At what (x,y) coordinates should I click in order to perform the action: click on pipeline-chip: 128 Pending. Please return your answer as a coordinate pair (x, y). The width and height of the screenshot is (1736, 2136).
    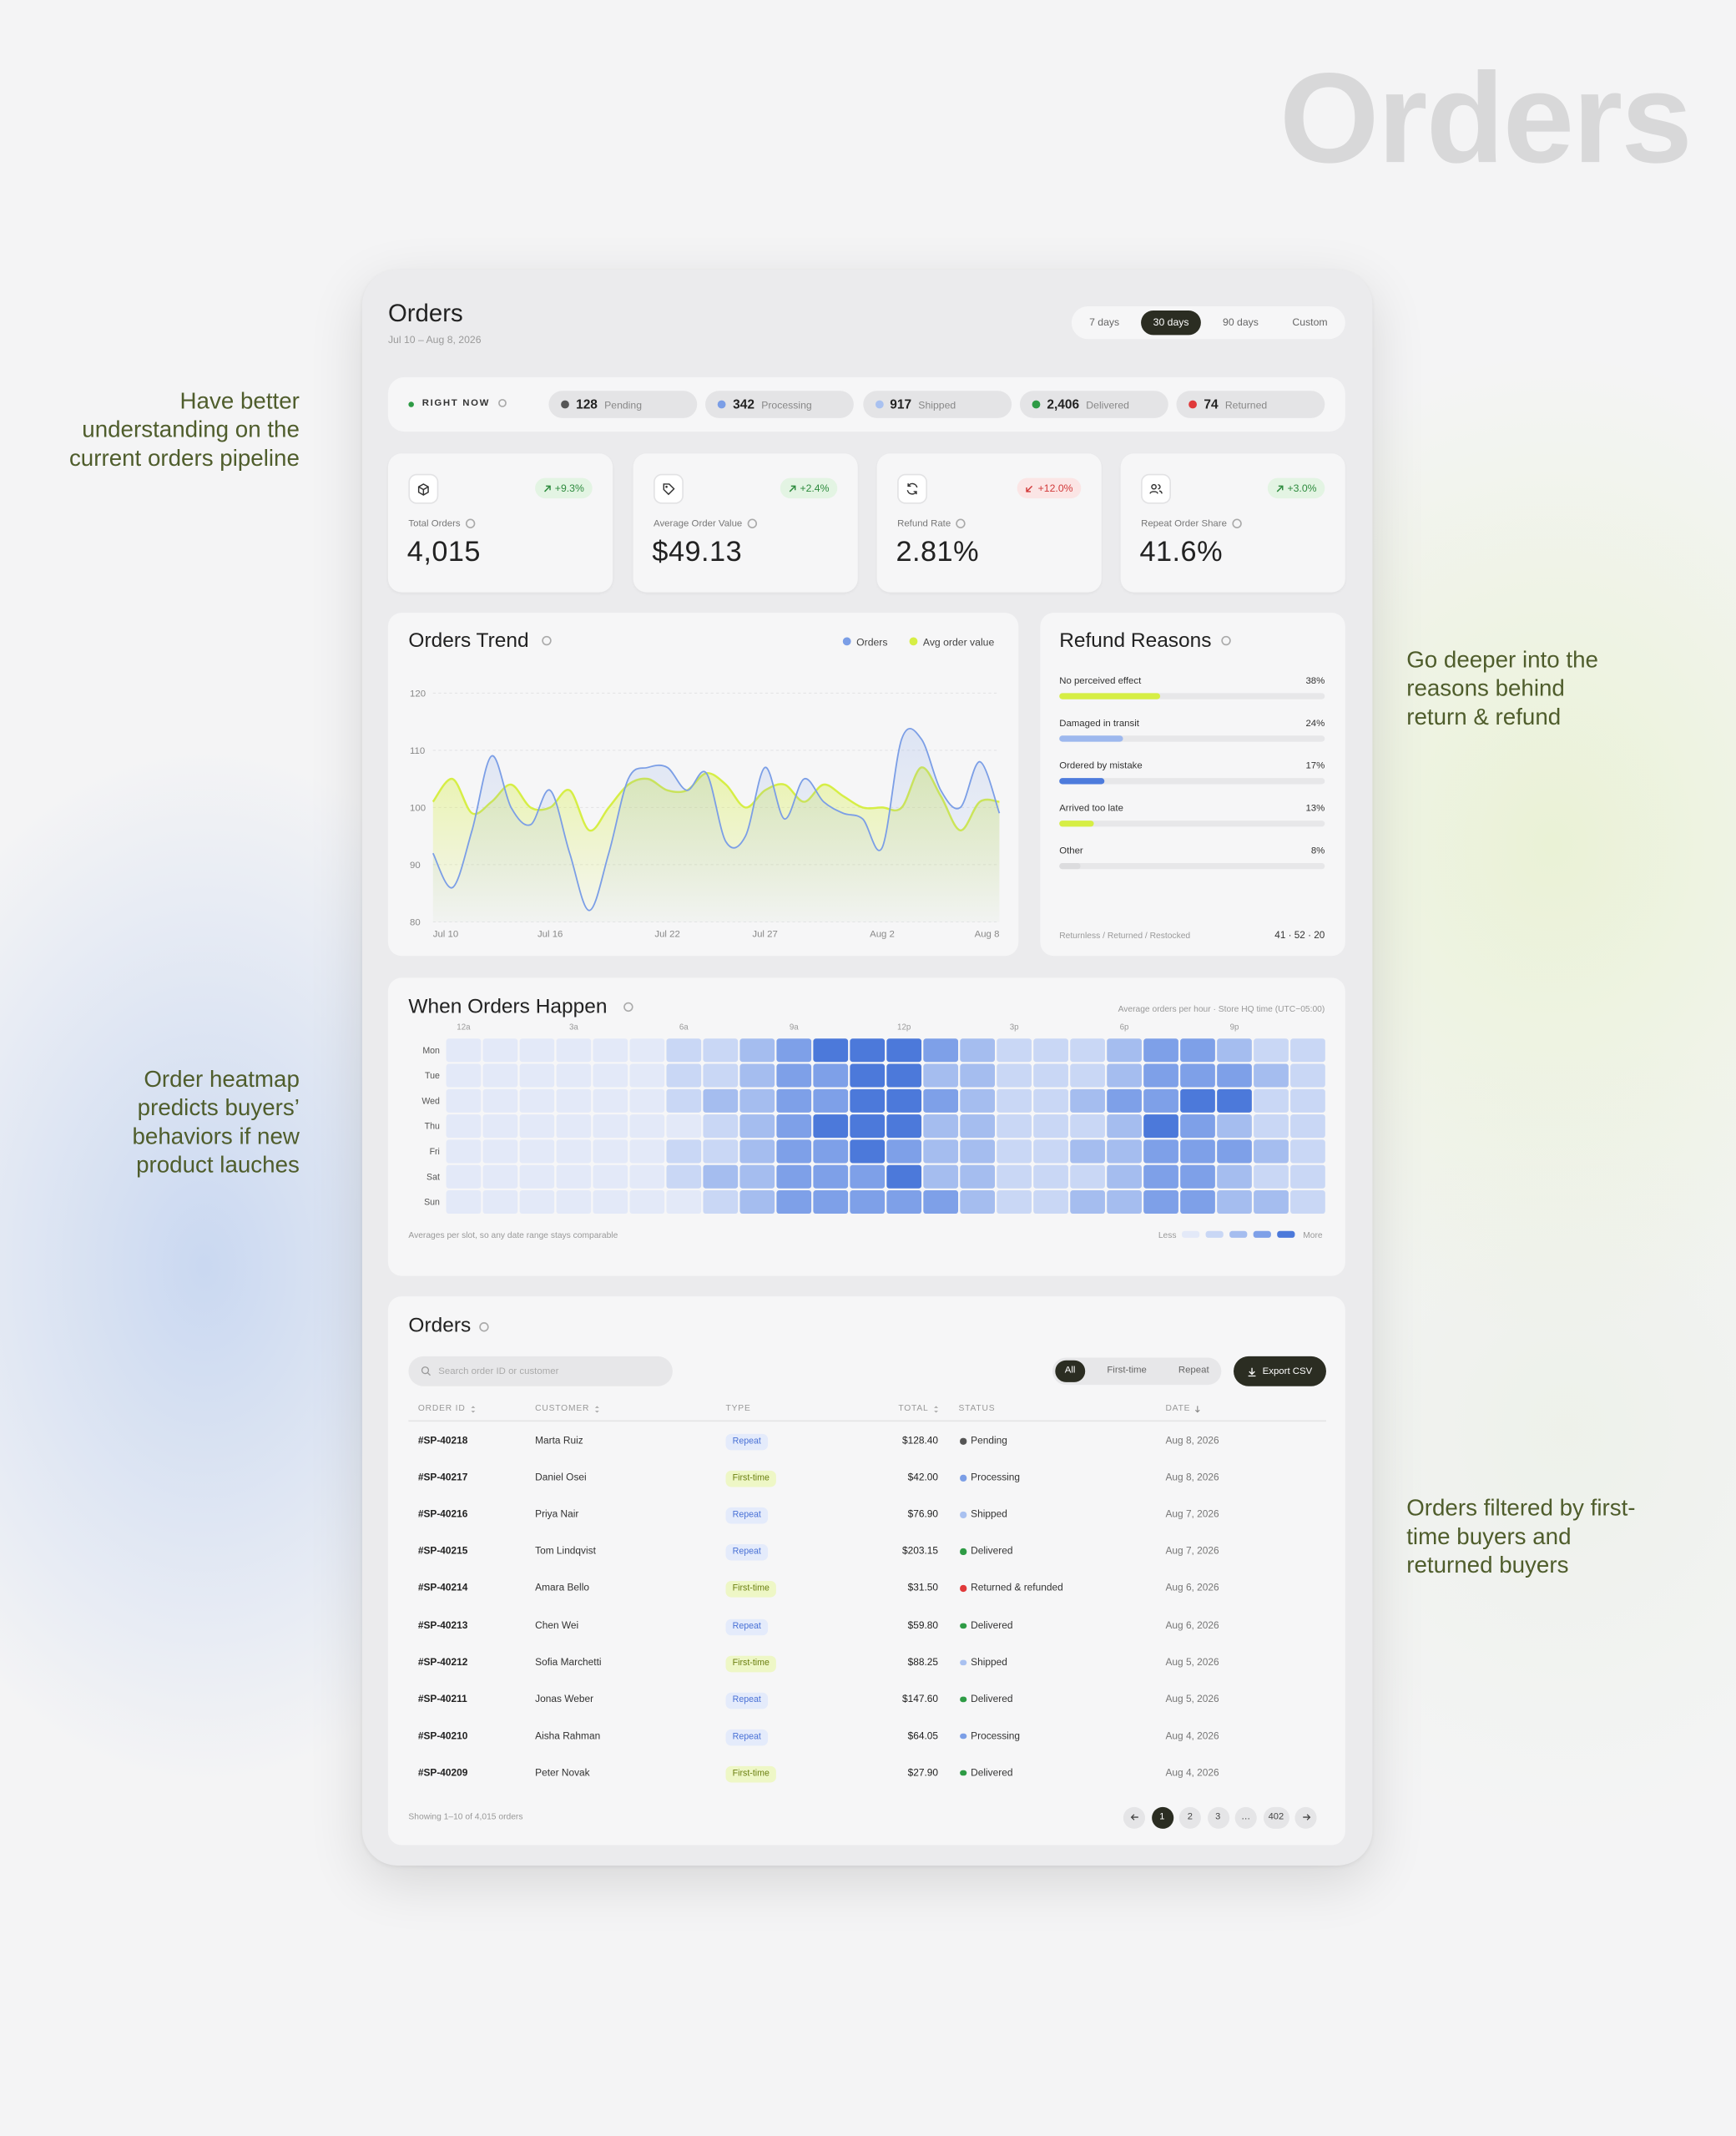
    Looking at the image, I should click on (623, 405).